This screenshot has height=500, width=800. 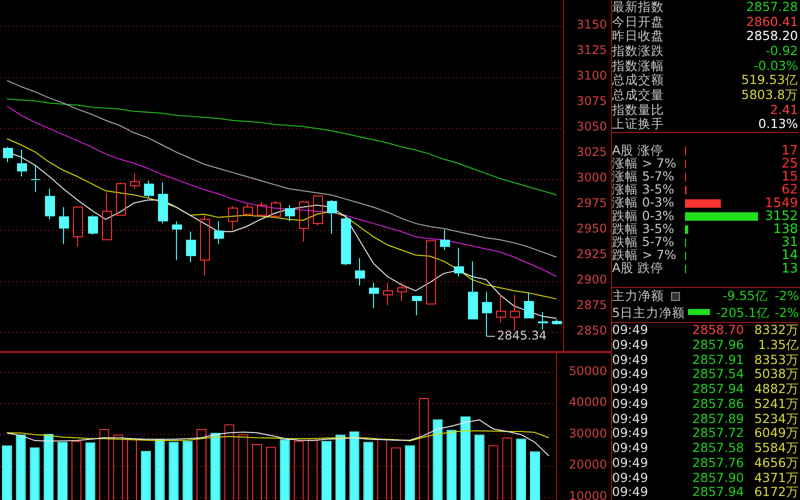 What do you see at coordinates (588, 433) in the screenshot?
I see `y-tick-label: 30000` at bounding box center [588, 433].